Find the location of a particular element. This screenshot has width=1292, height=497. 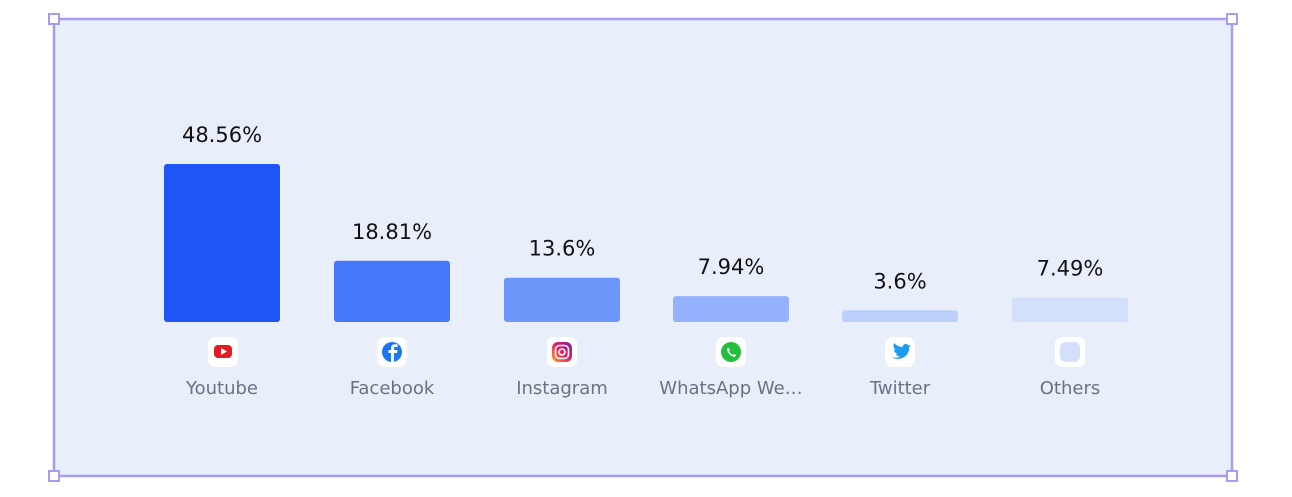

value-label: 18.81% is located at coordinates (392, 232).